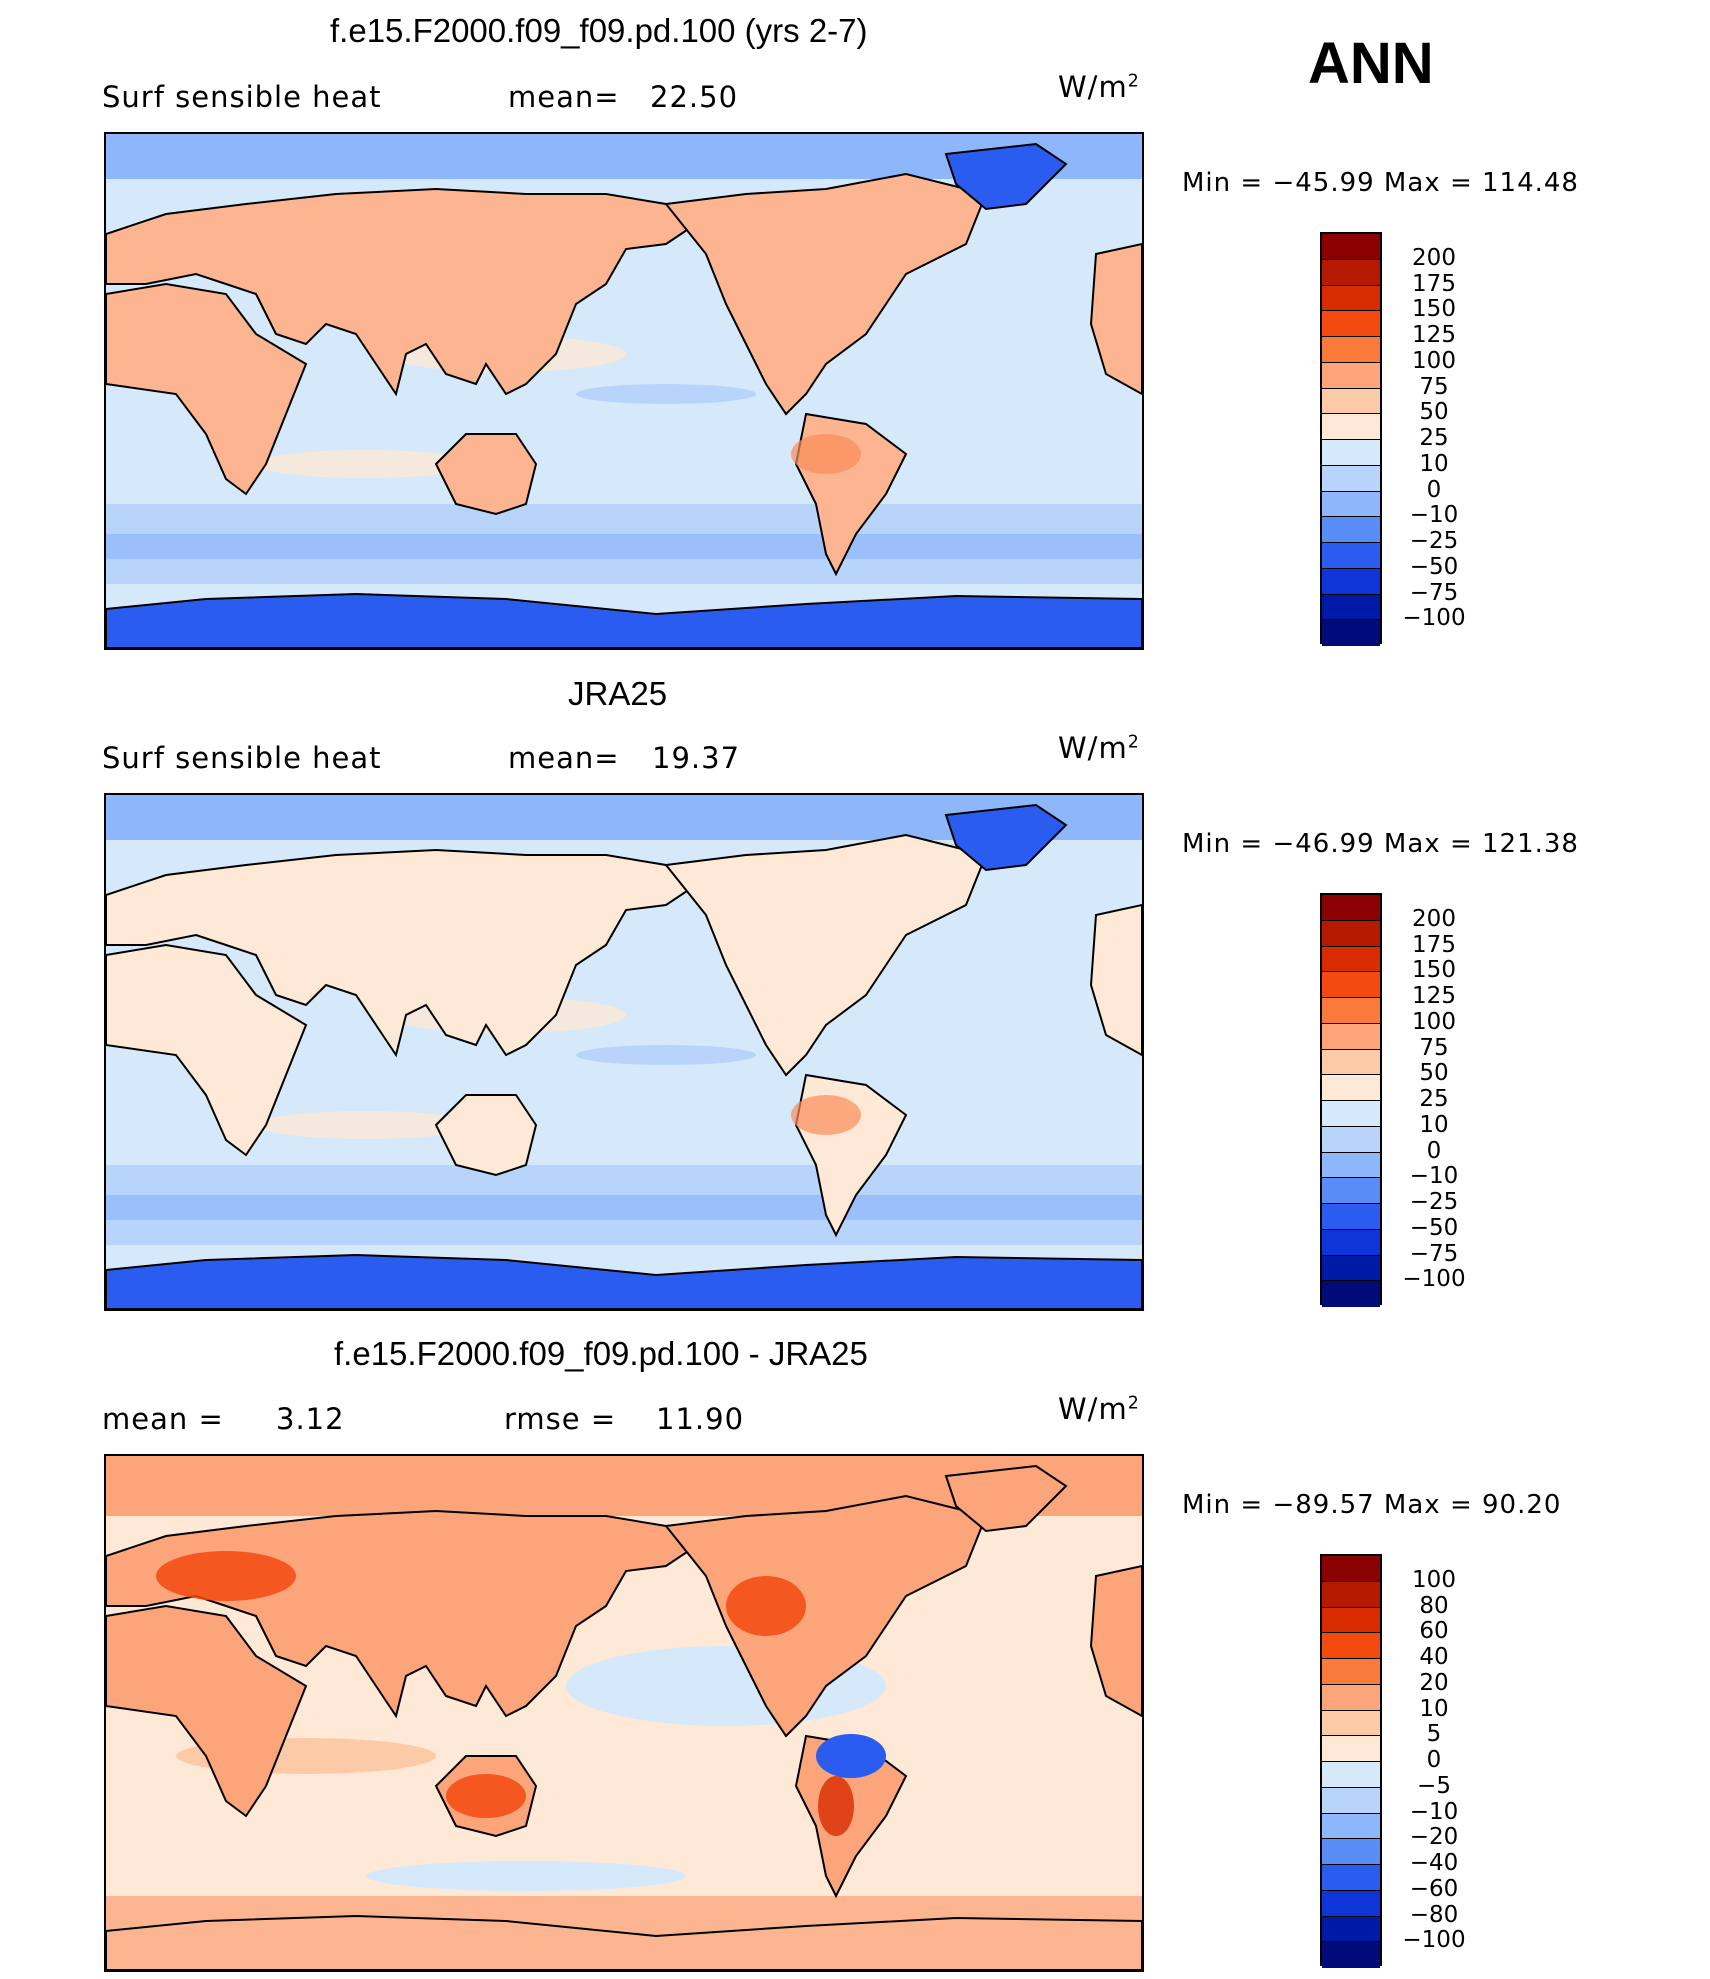 The width and height of the screenshot is (1710, 1979). Describe the element at coordinates (242, 758) in the screenshot. I see `panel-2-variable-label: Surf sensible heat` at that location.